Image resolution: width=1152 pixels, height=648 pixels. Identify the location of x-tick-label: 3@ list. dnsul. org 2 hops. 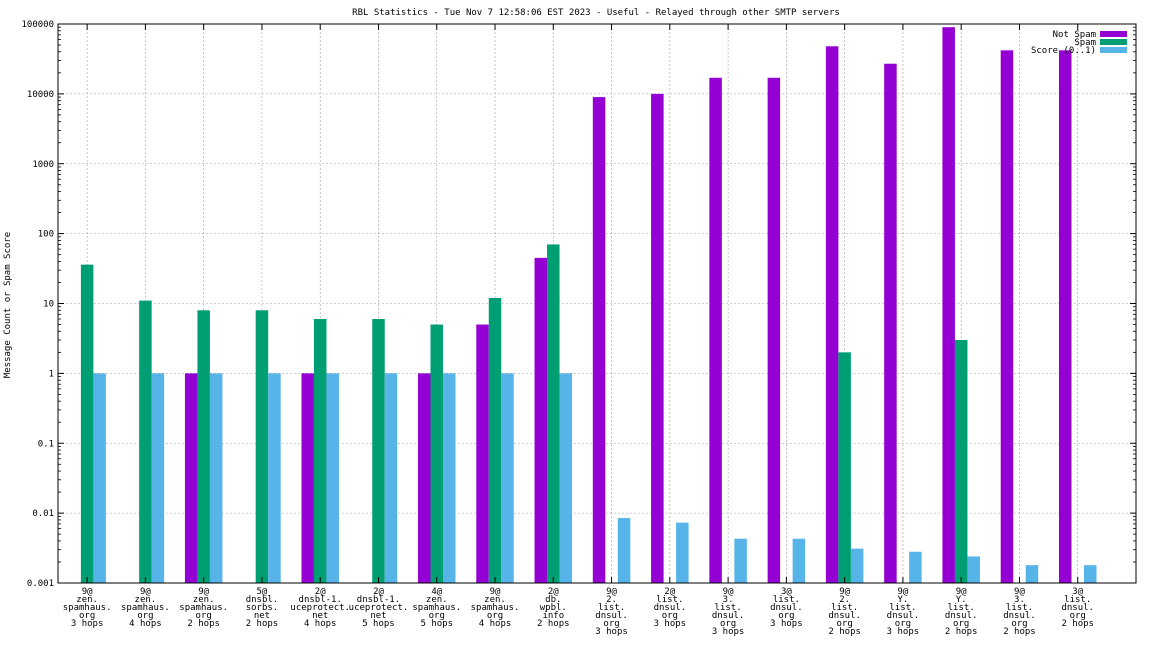
(1077, 608).